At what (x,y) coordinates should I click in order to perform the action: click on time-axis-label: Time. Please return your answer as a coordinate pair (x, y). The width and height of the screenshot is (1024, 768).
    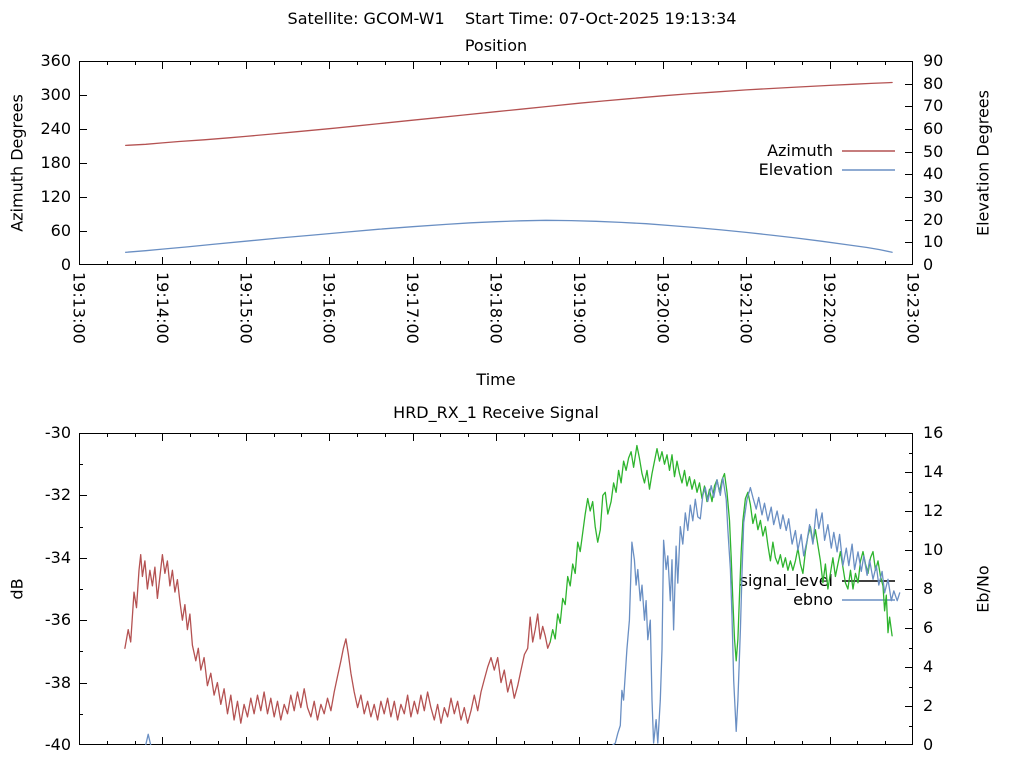
    Looking at the image, I should click on (496, 379).